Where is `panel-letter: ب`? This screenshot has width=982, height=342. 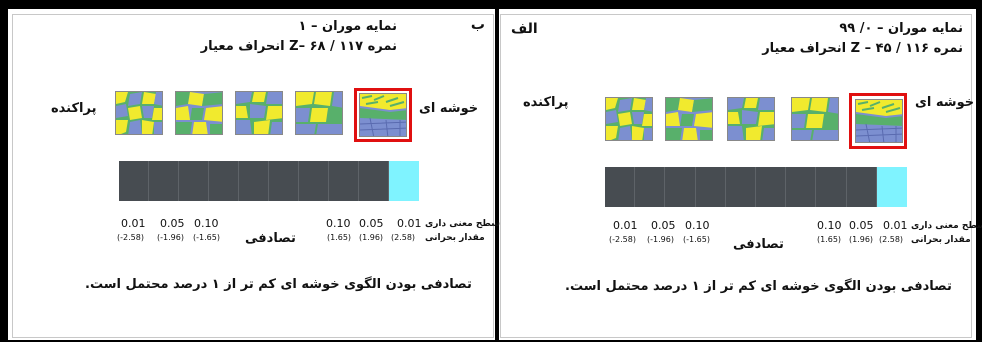
panel-letter: ب is located at coordinates (477, 25).